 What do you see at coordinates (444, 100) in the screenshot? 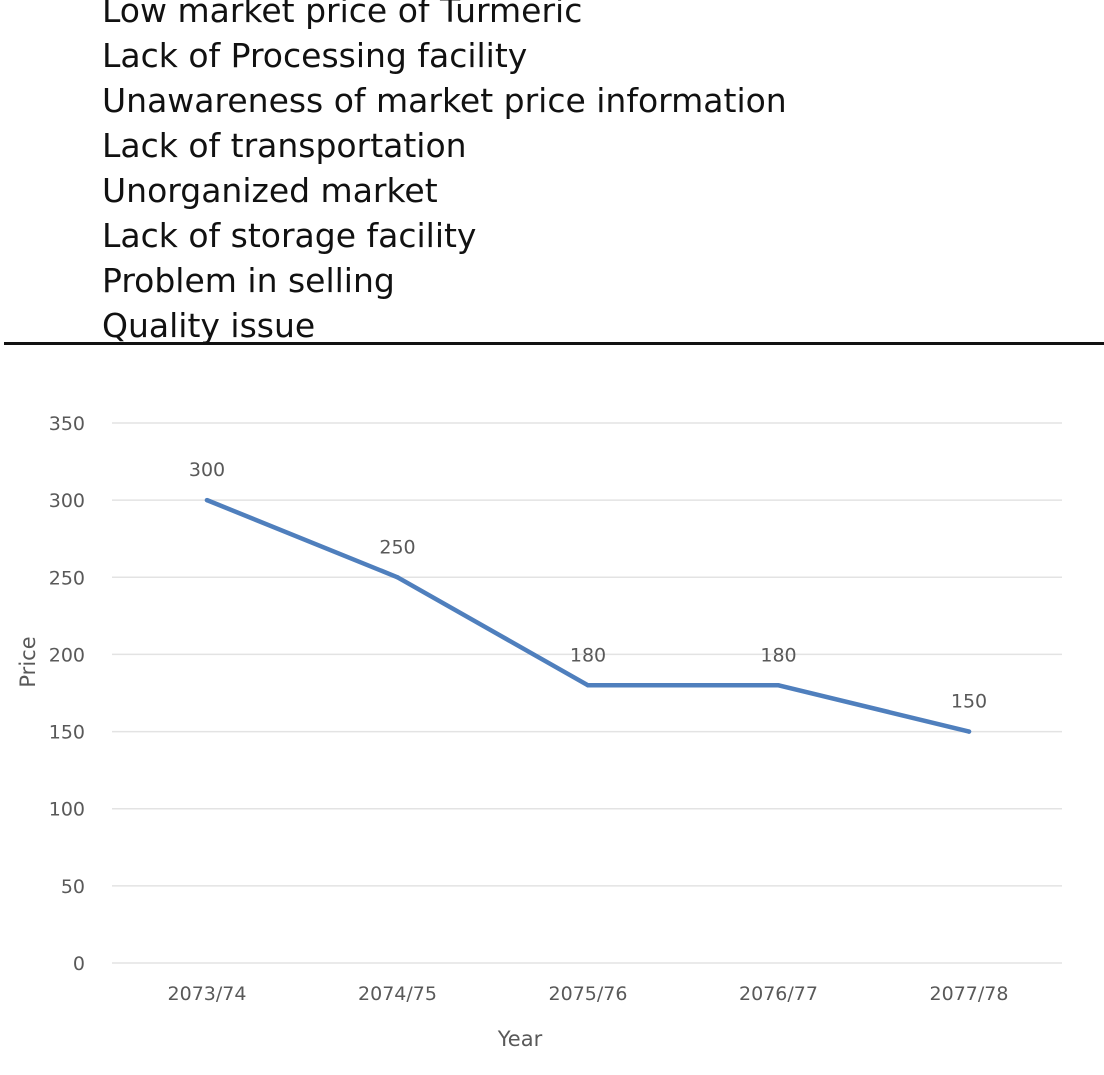
I see `problem-item: Unawareness of market price information` at bounding box center [444, 100].